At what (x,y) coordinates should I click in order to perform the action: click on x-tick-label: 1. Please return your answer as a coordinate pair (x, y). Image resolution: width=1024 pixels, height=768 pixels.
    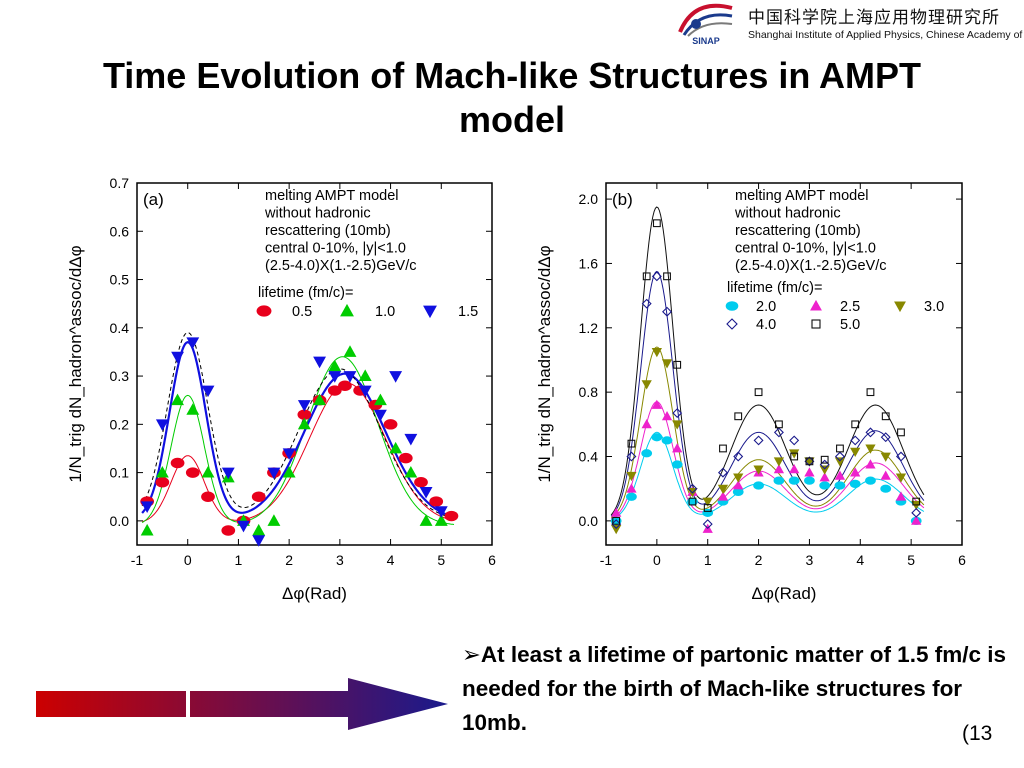
    Looking at the image, I should click on (708, 560).